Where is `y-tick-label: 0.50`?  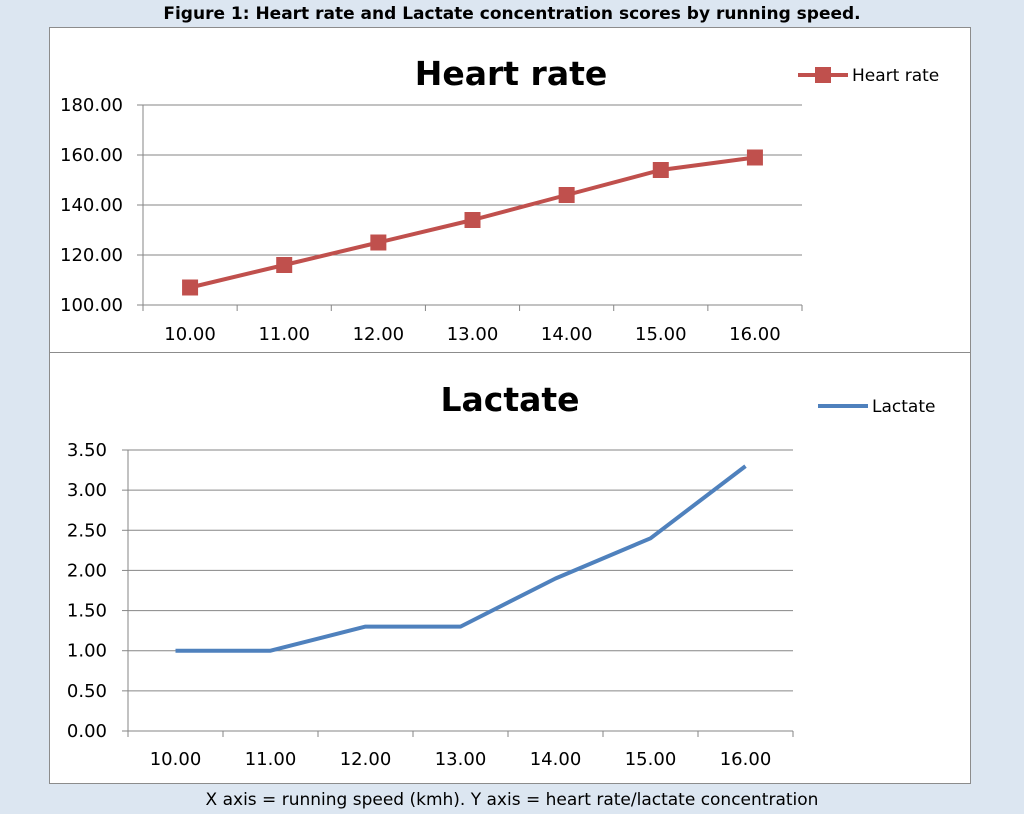
y-tick-label: 0.50 is located at coordinates (87, 691).